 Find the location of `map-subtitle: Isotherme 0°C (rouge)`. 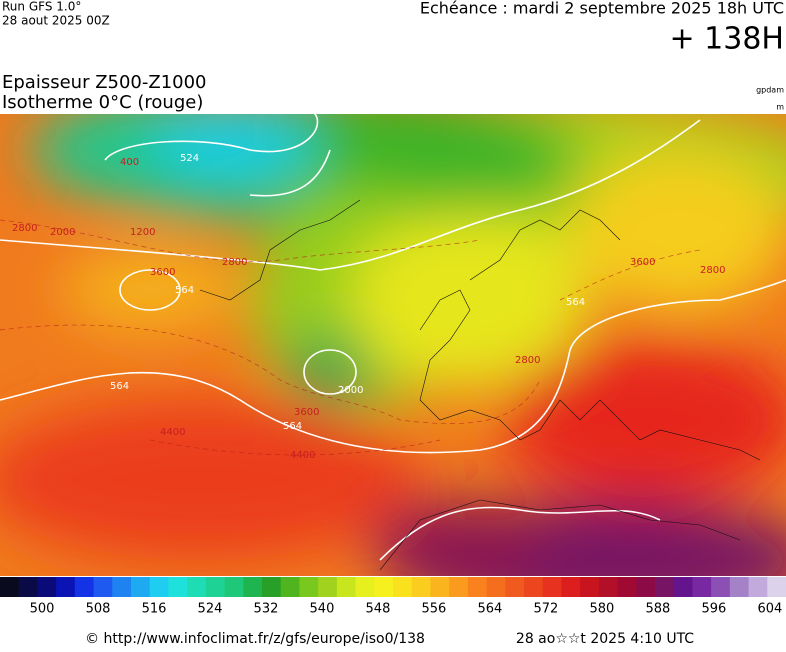

map-subtitle: Isotherme 0°C (rouge) is located at coordinates (102, 102).